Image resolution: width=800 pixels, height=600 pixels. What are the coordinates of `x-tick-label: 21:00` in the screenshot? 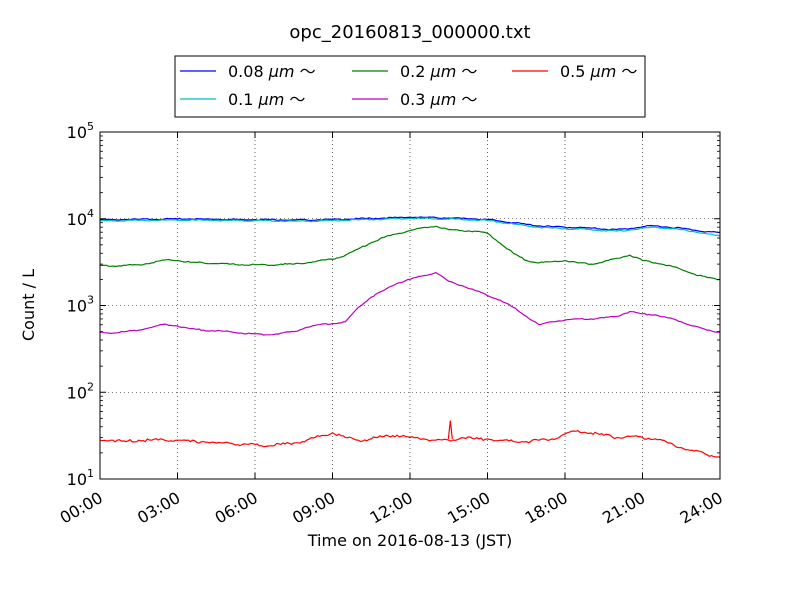 It's located at (623, 508).